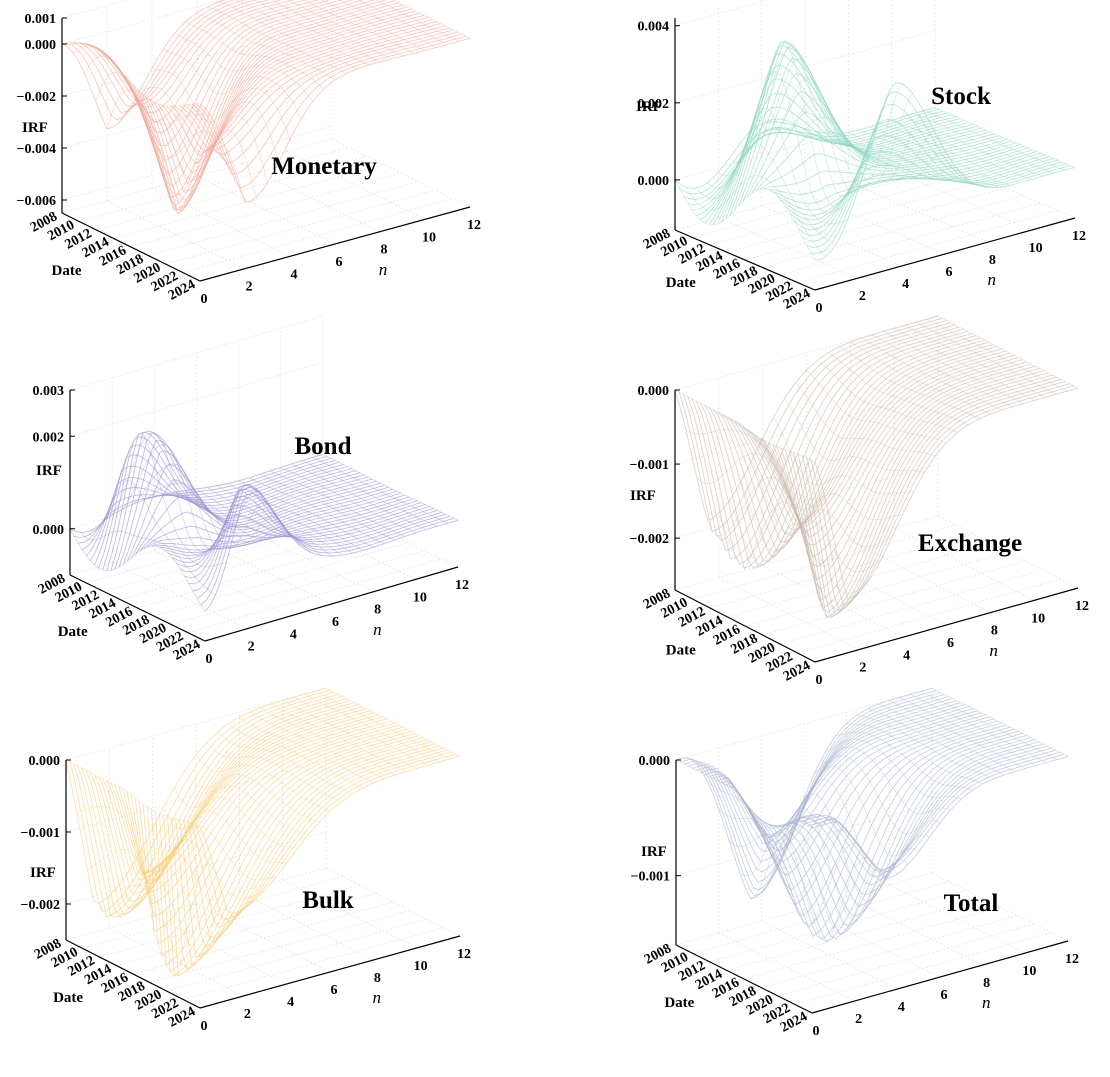 Image resolution: width=1110 pixels, height=1077 pixels. What do you see at coordinates (744, 979) in the screenshot?
I see `date-axis-line` at bounding box center [744, 979].